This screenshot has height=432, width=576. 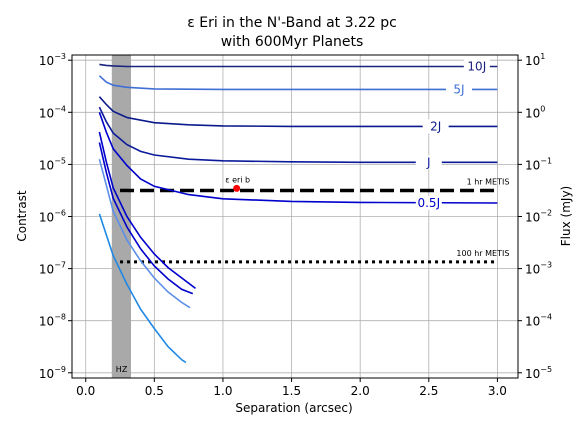 I want to click on chart-title: ε Eri in the N'-Band at 3.22 pc, so click(x=292, y=23).